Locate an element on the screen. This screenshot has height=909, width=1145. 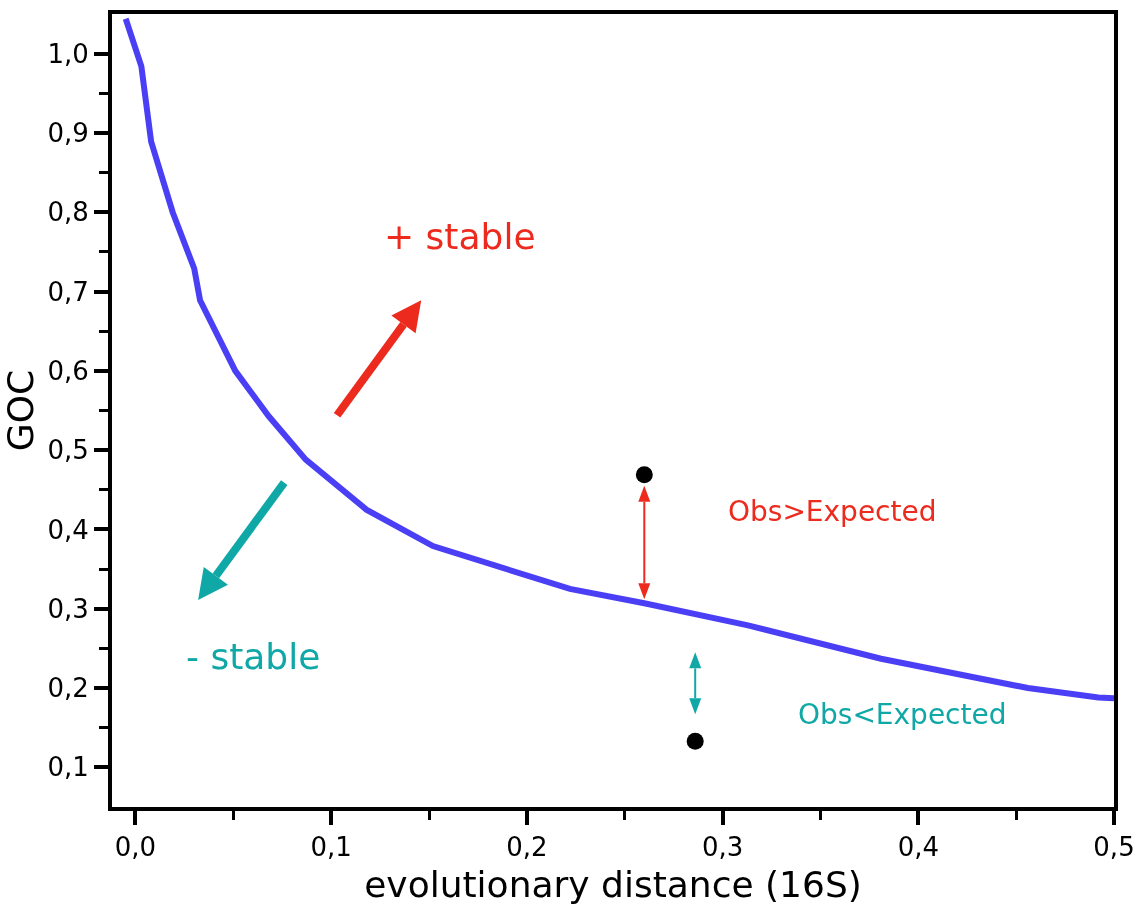
x-tick-label: 0,2 is located at coordinates (527, 847).